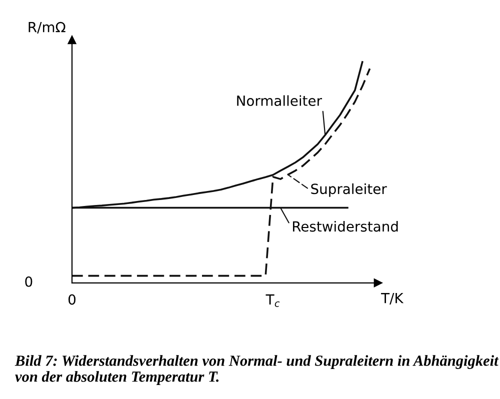 The image size is (500, 399). I want to click on series-label: Normalleiter, so click(279, 100).